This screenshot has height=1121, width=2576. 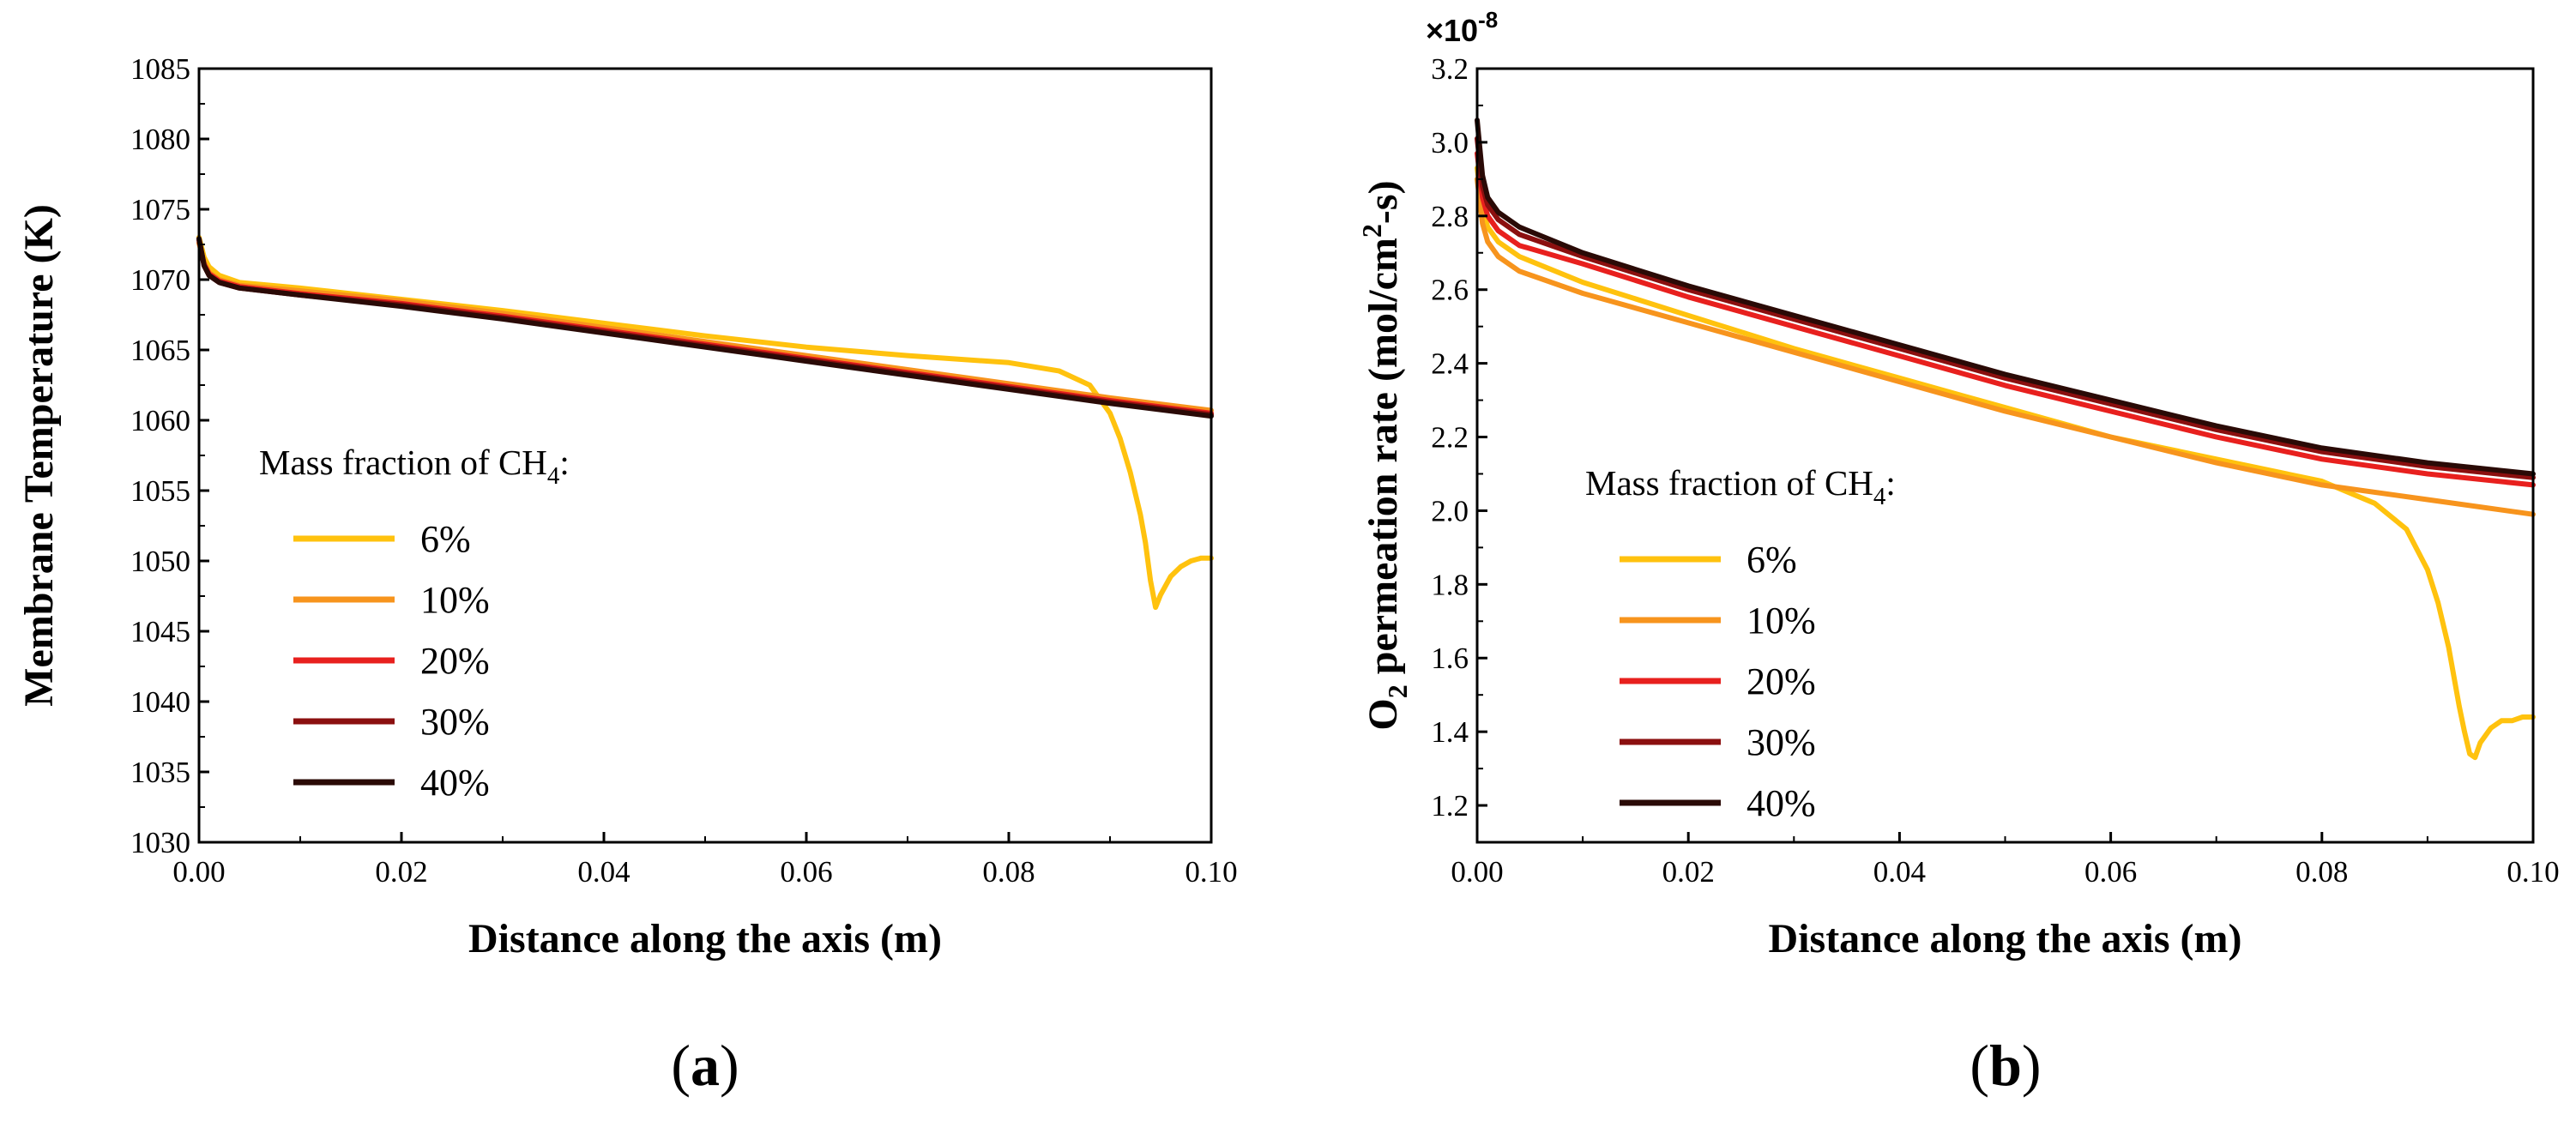 What do you see at coordinates (1450, 658) in the screenshot?
I see `y-tick-label: 1.6` at bounding box center [1450, 658].